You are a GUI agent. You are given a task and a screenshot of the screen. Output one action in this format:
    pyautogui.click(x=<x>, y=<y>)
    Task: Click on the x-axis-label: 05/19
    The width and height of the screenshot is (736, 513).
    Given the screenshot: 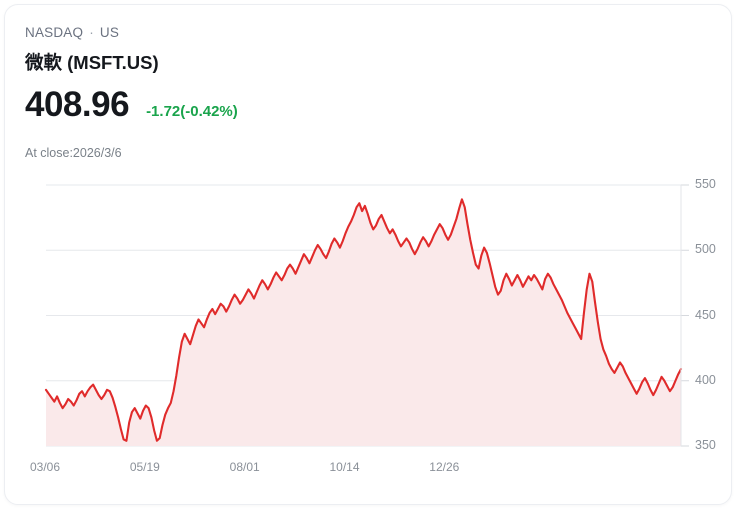 What is the action you would take?
    pyautogui.click(x=144, y=467)
    